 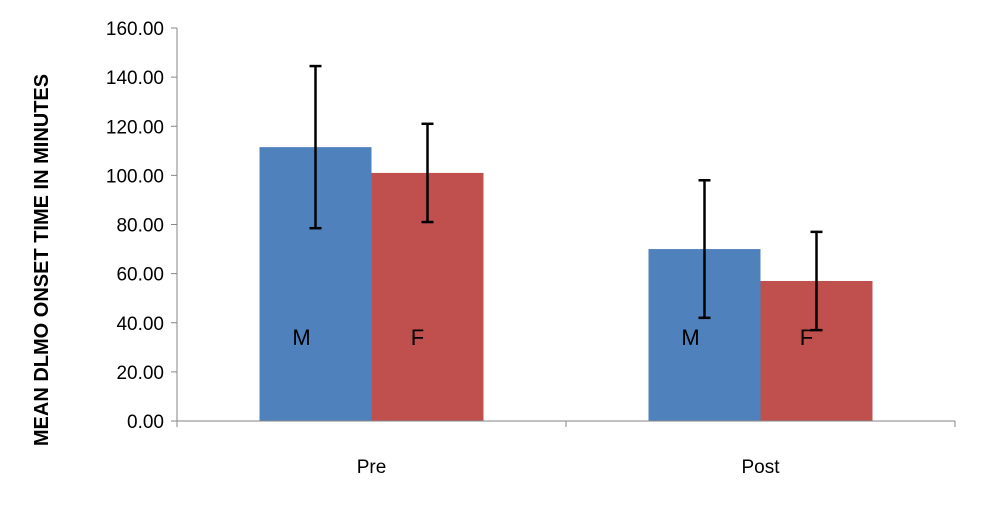 I want to click on x-tick-label: Pre, so click(x=372, y=467).